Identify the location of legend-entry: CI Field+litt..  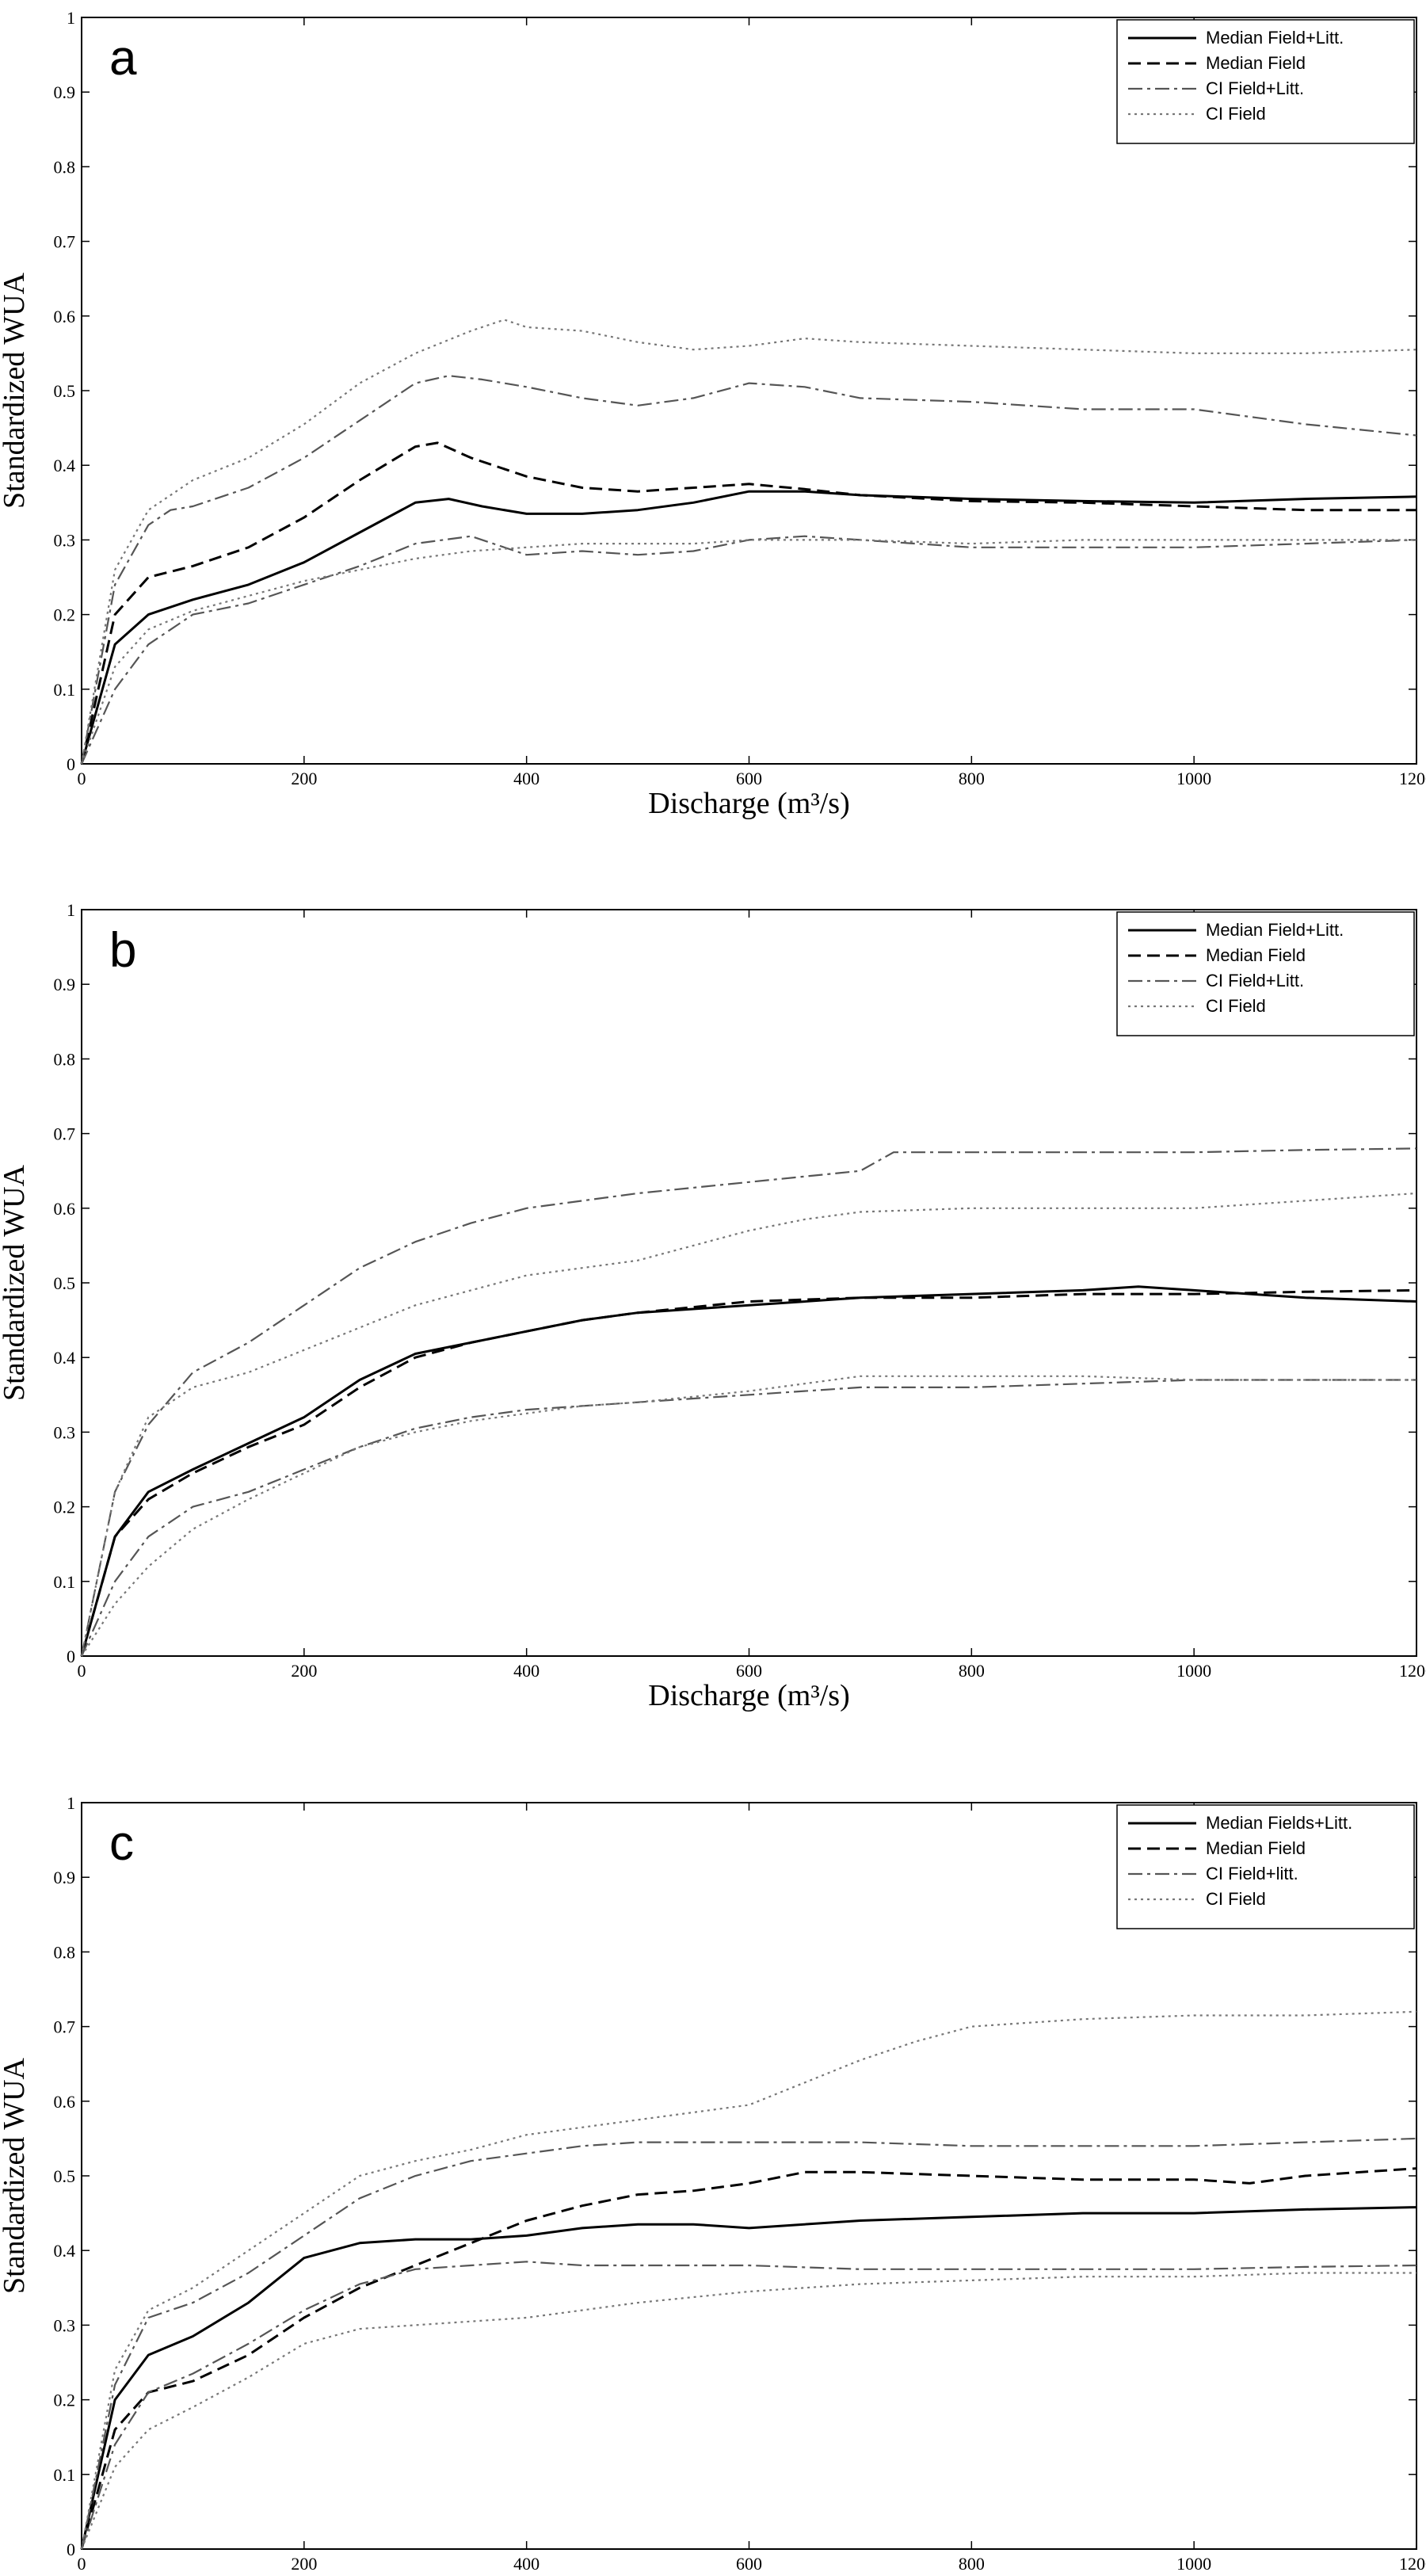
(1252, 1873).